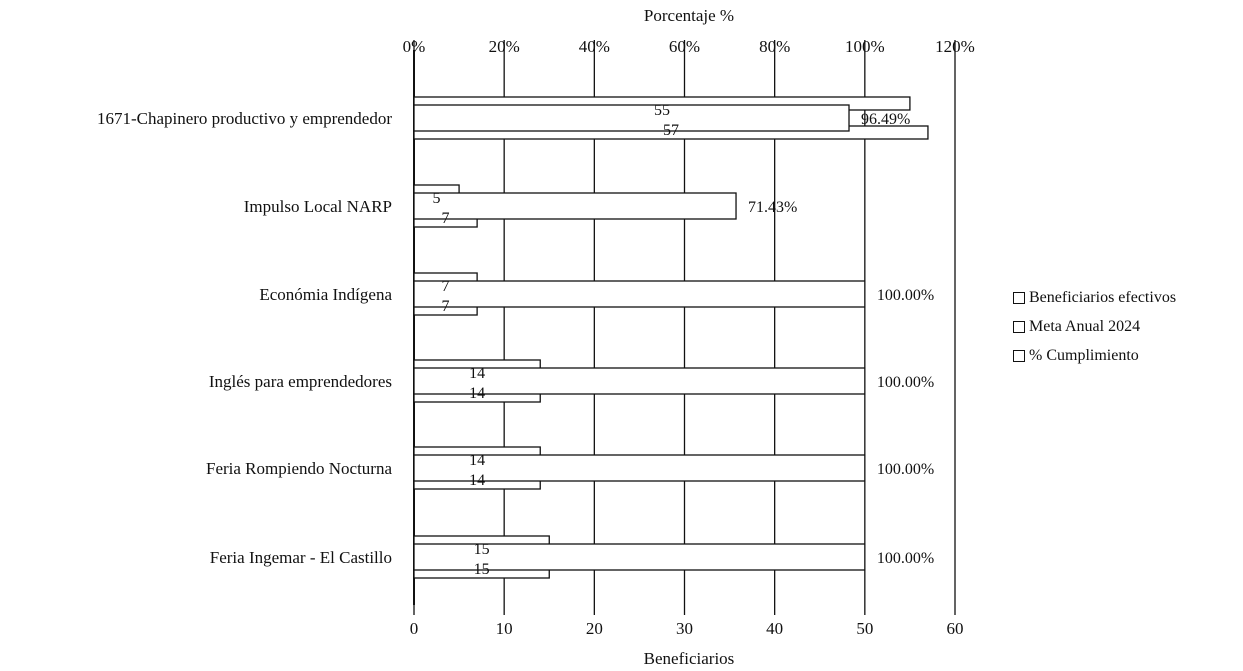 This screenshot has height=671, width=1243. What do you see at coordinates (414, 628) in the screenshot?
I see `bottom-tick-label: 0` at bounding box center [414, 628].